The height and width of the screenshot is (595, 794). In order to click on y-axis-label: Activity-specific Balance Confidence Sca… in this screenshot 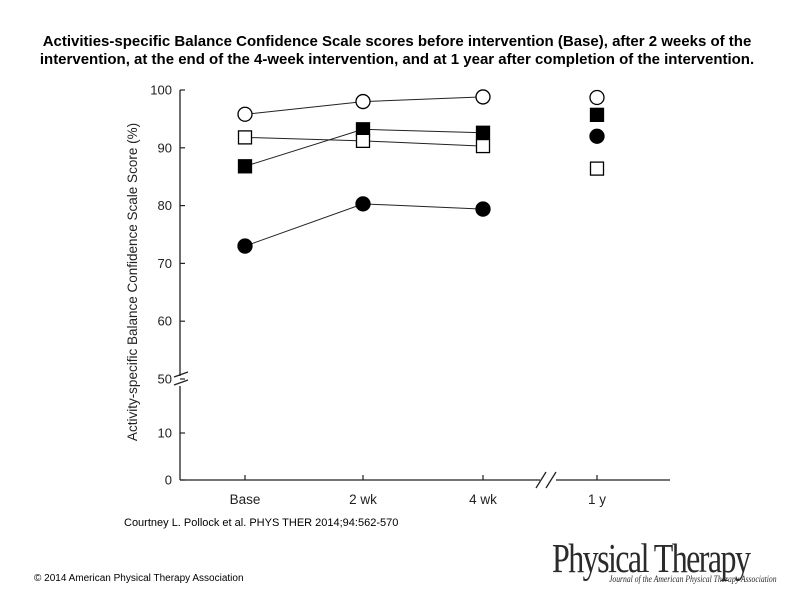, I will do `click(132, 282)`.